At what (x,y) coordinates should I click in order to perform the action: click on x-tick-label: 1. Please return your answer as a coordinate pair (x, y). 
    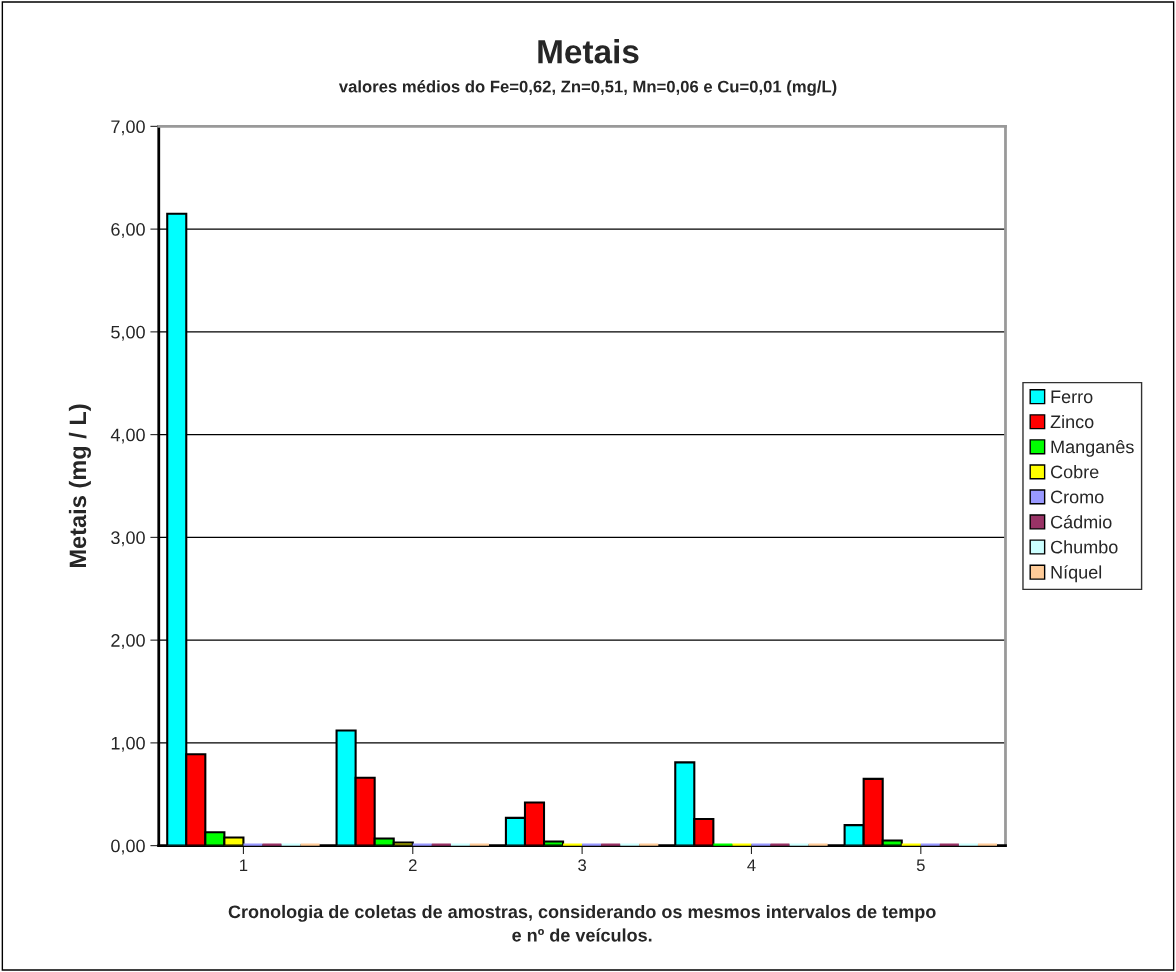
    Looking at the image, I should click on (244, 865).